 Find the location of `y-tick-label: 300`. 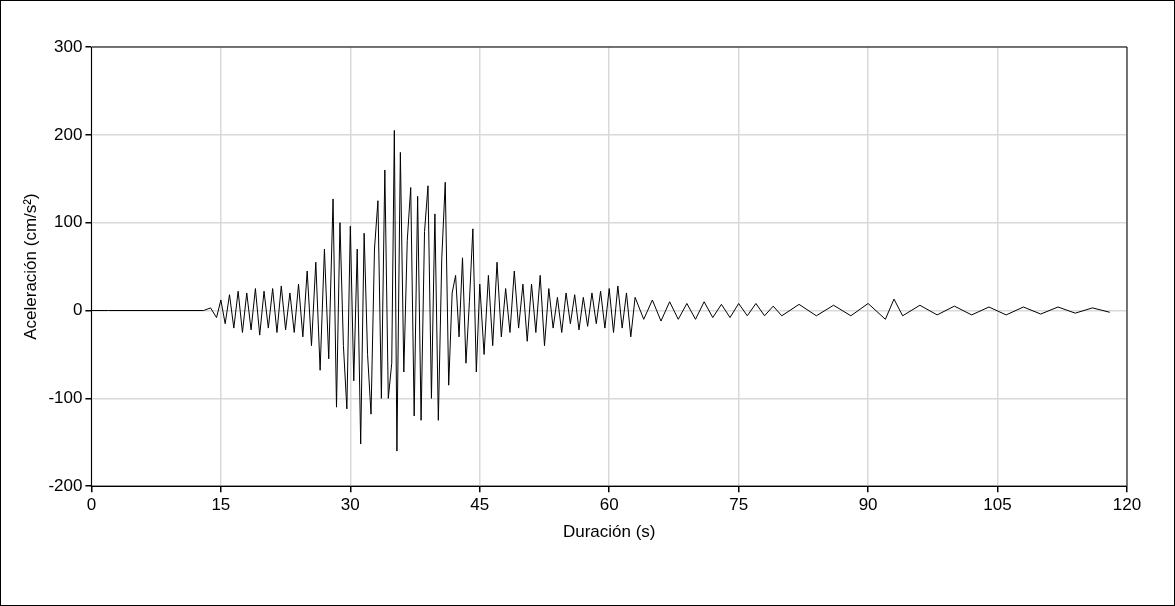

y-tick-label: 300 is located at coordinates (68, 46).